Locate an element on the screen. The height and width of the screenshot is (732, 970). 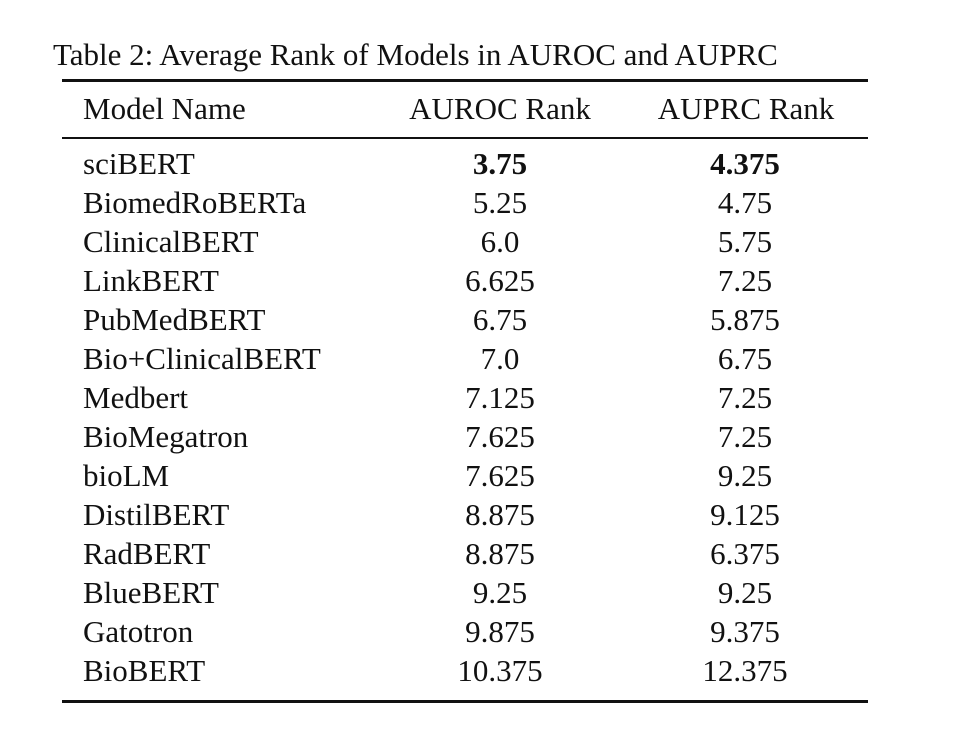
model-name-cell: PubMedBERT is located at coordinates (174, 319).